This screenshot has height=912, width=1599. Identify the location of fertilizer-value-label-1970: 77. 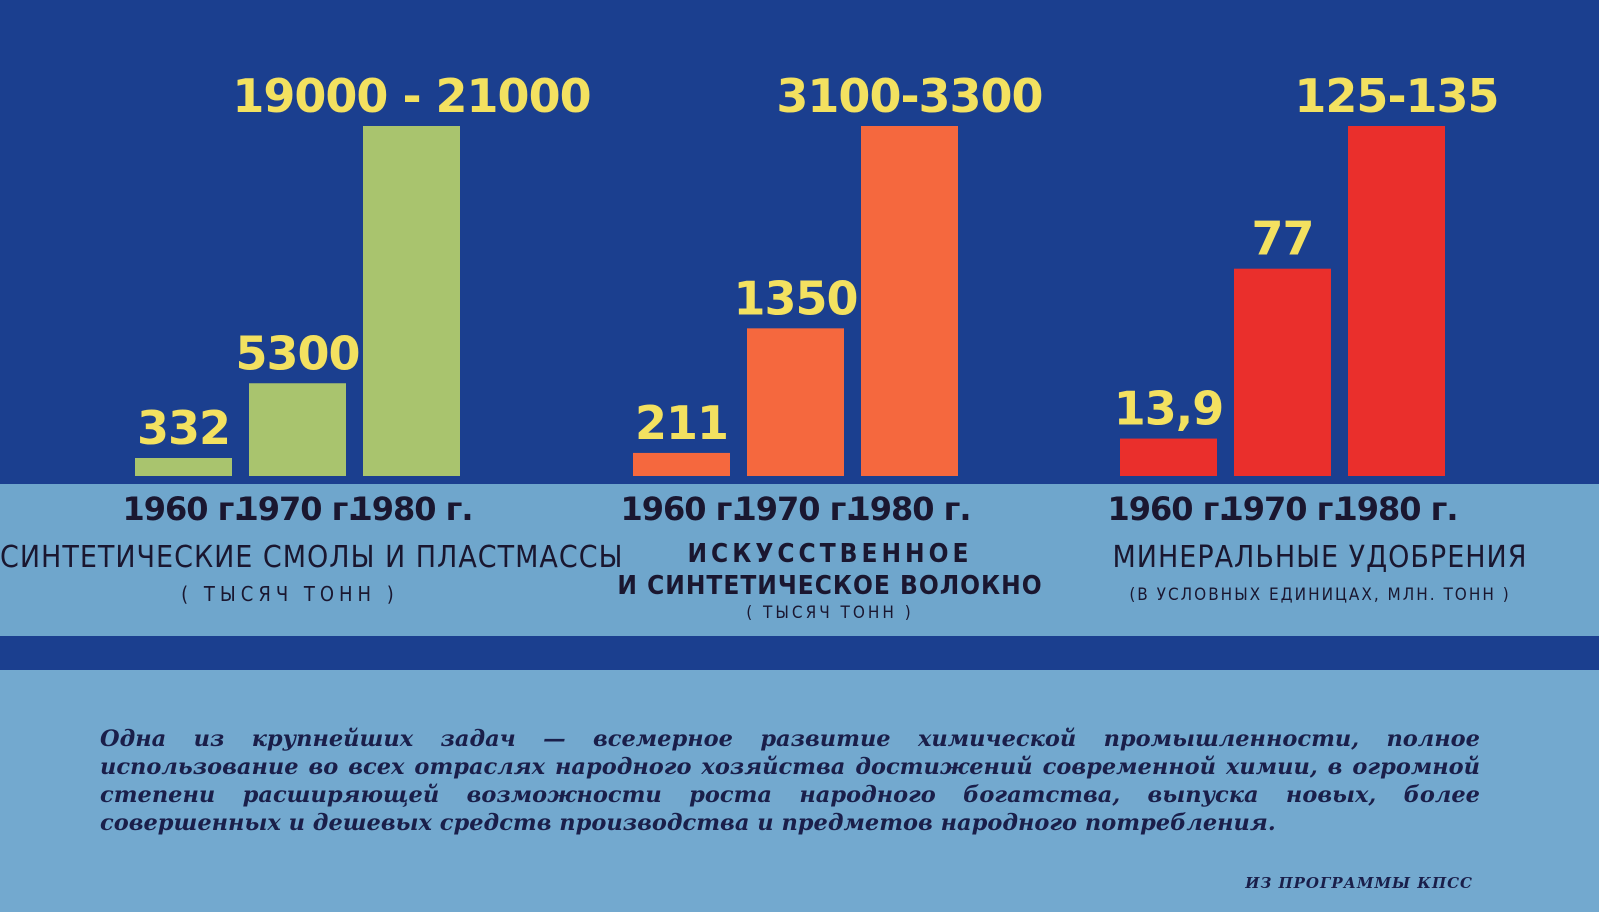
(1282, 239).